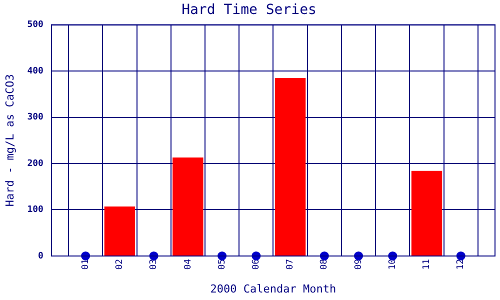 Image resolution: width=500 pixels, height=300 pixels. What do you see at coordinates (85, 264) in the screenshot?
I see `x-tick-label: 01` at bounding box center [85, 264].